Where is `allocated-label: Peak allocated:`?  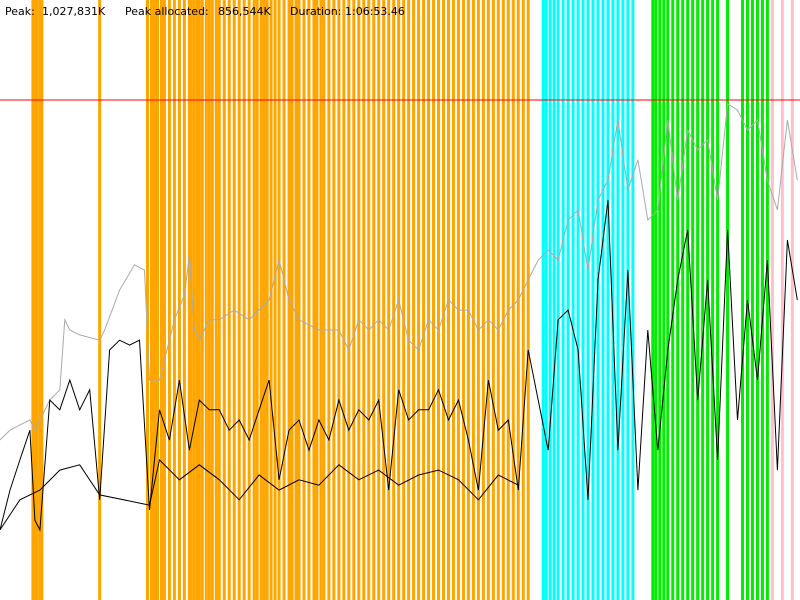
allocated-label: Peak allocated: is located at coordinates (167, 11).